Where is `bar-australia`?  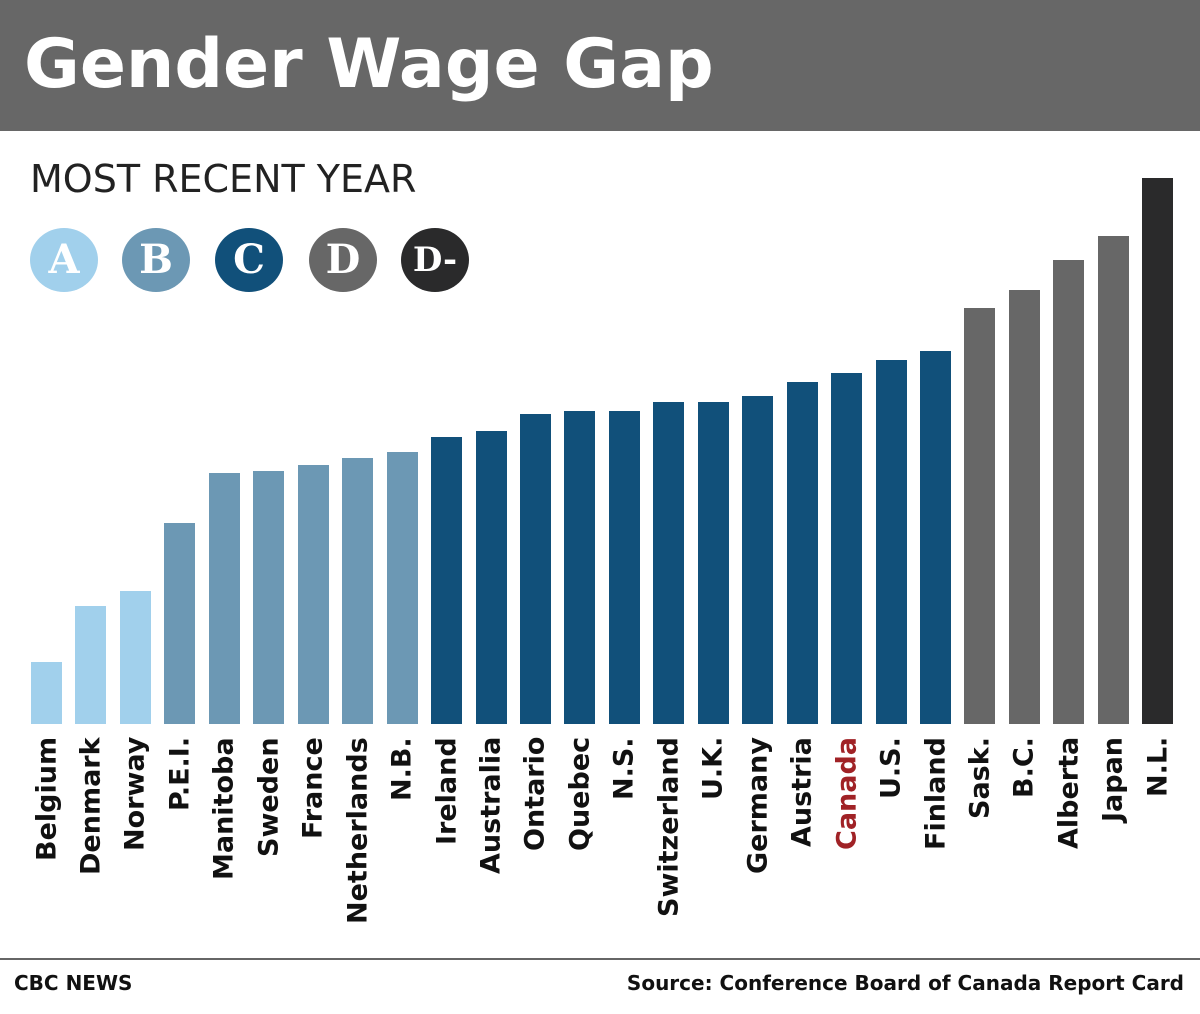 bar-australia is located at coordinates (491, 577).